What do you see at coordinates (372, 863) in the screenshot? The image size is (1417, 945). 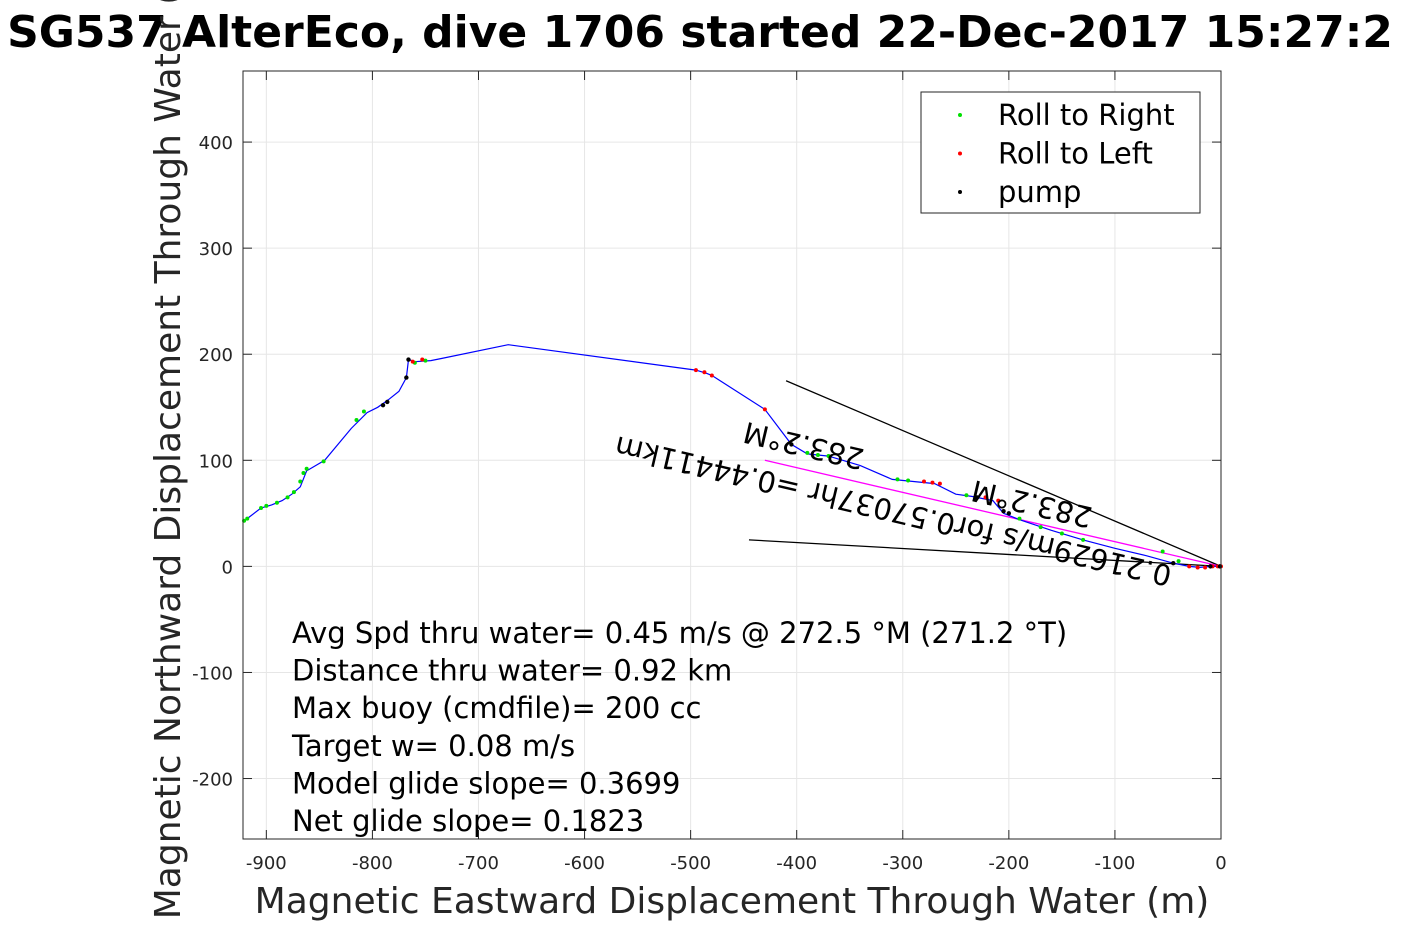 I see `x-tick-label: -800` at bounding box center [372, 863].